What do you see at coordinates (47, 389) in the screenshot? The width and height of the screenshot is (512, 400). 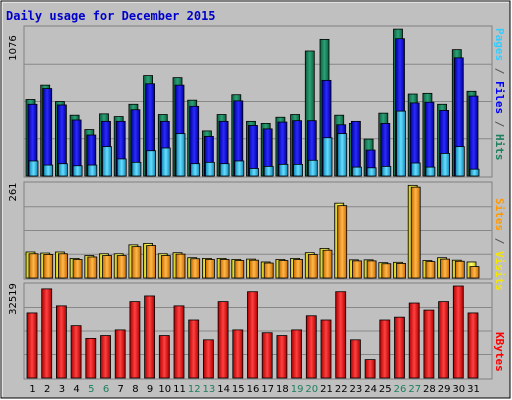 I see `day-label-2: 2` at bounding box center [47, 389].